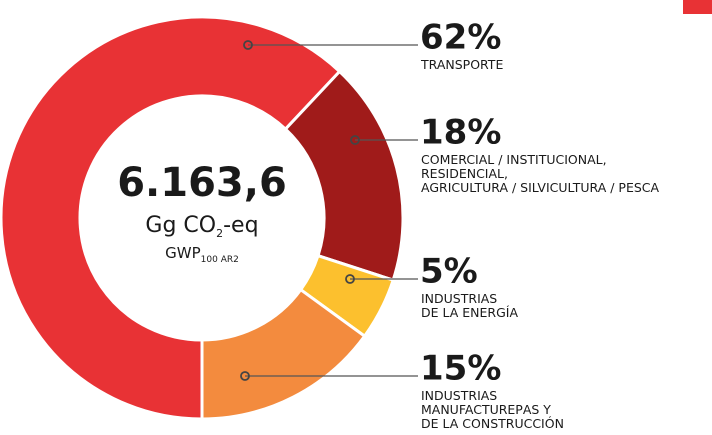 The width and height of the screenshot is (712, 435). What do you see at coordinates (220, 260) in the screenshot?
I see `metric-sub: 100 AR2` at bounding box center [220, 260].